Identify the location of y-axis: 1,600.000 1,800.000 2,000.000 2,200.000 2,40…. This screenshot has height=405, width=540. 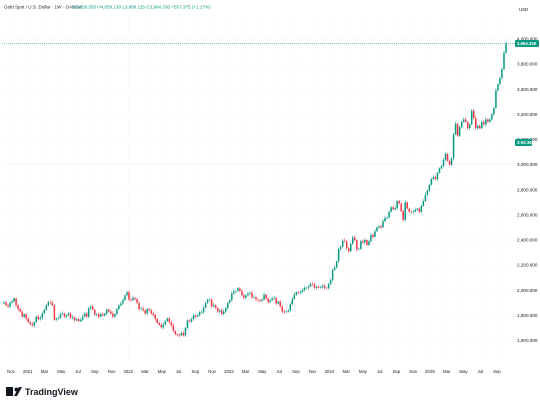
(527, 190).